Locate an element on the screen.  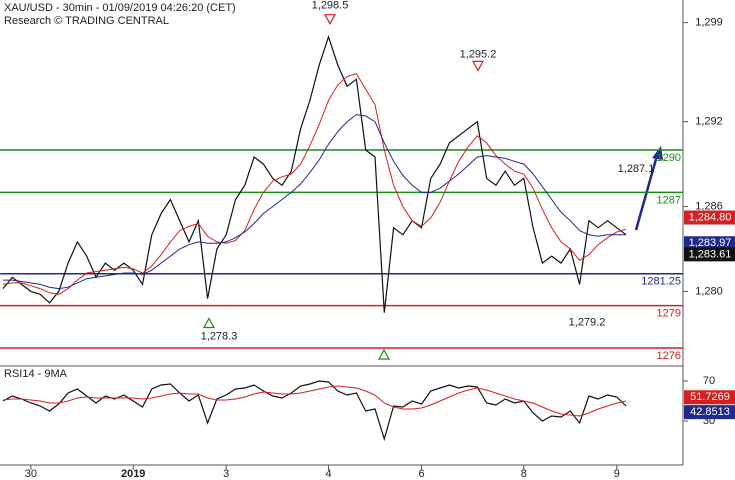
y-tick-label: 1,299 is located at coordinates (709, 23).